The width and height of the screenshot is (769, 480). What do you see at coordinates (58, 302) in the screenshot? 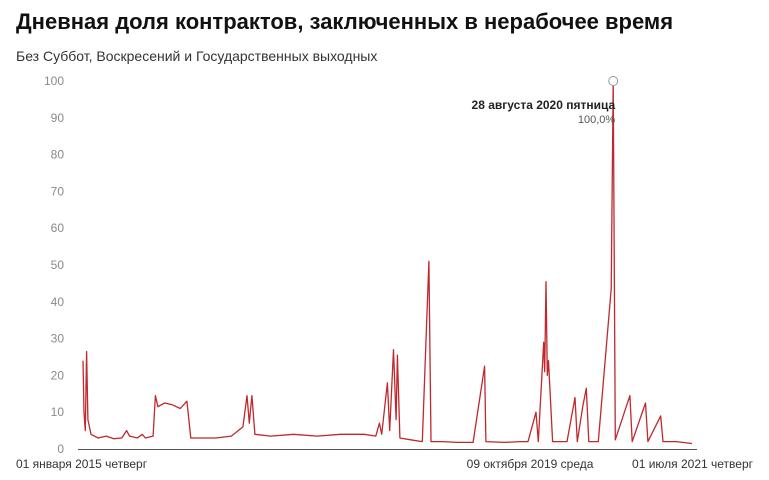
I see `y-tick-label: 40` at bounding box center [58, 302].